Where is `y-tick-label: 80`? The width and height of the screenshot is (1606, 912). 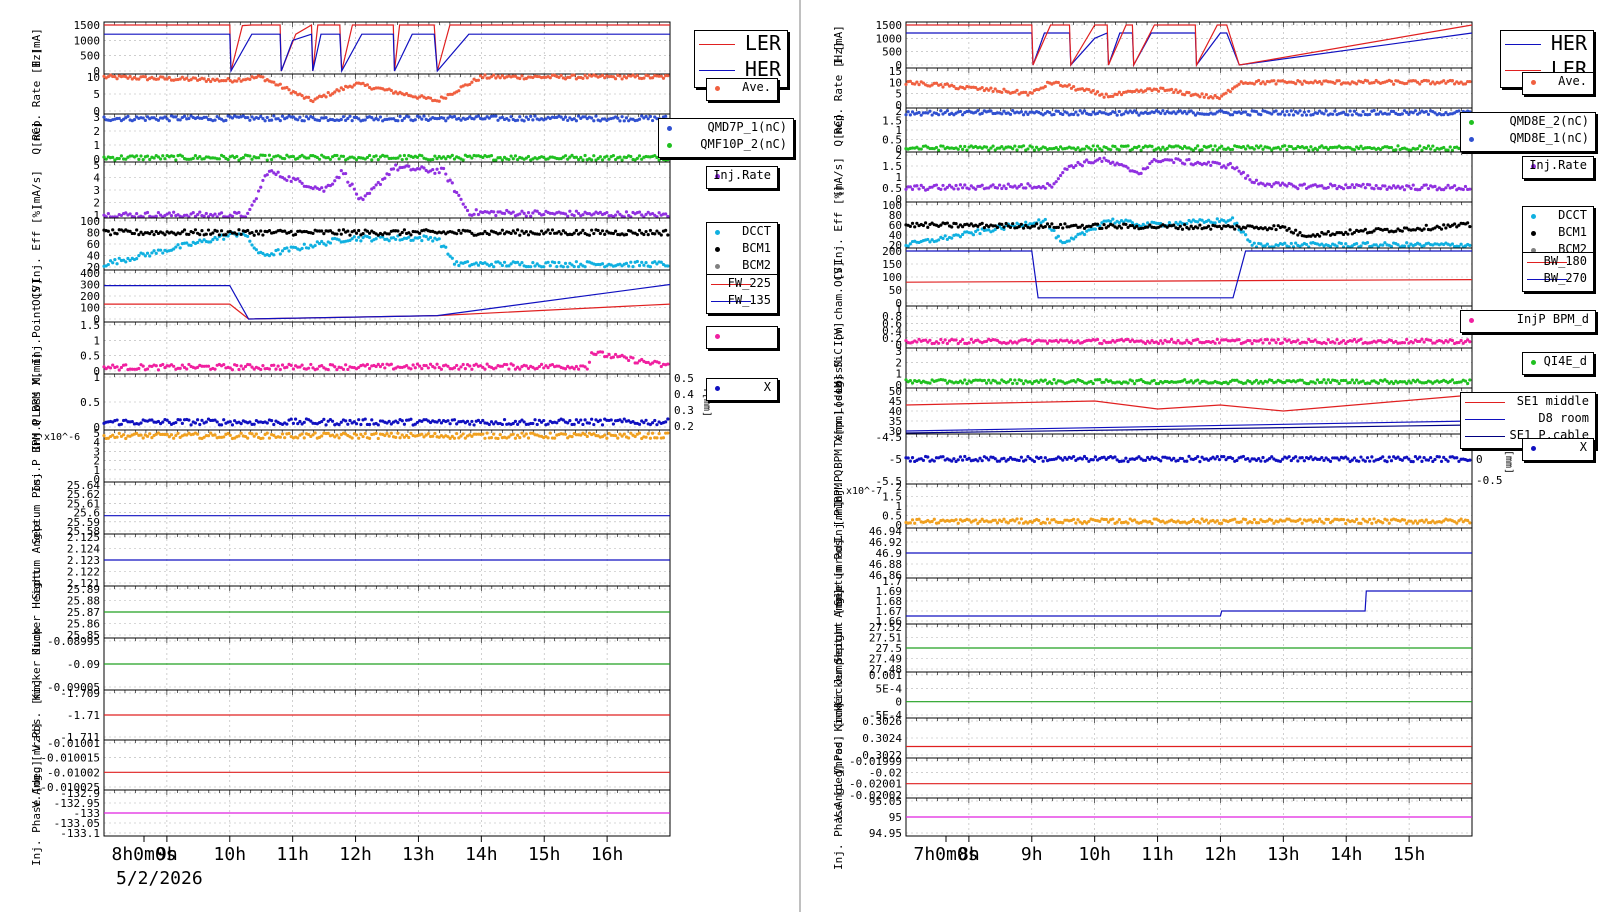
y-tick-label: 80 is located at coordinates (93, 233).